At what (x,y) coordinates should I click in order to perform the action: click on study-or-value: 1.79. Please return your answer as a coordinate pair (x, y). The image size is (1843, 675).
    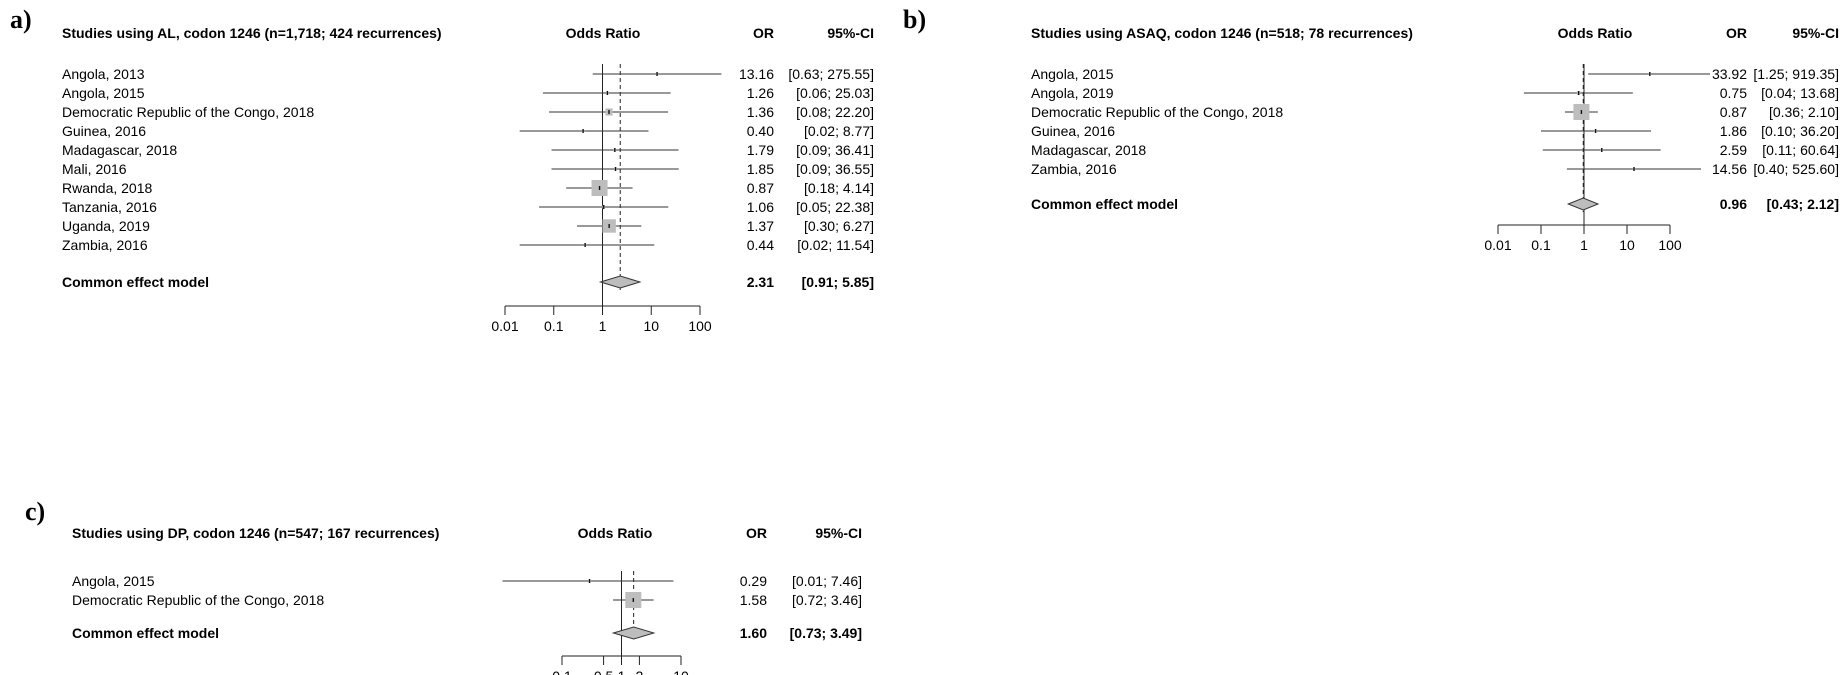
    Looking at the image, I should click on (760, 150).